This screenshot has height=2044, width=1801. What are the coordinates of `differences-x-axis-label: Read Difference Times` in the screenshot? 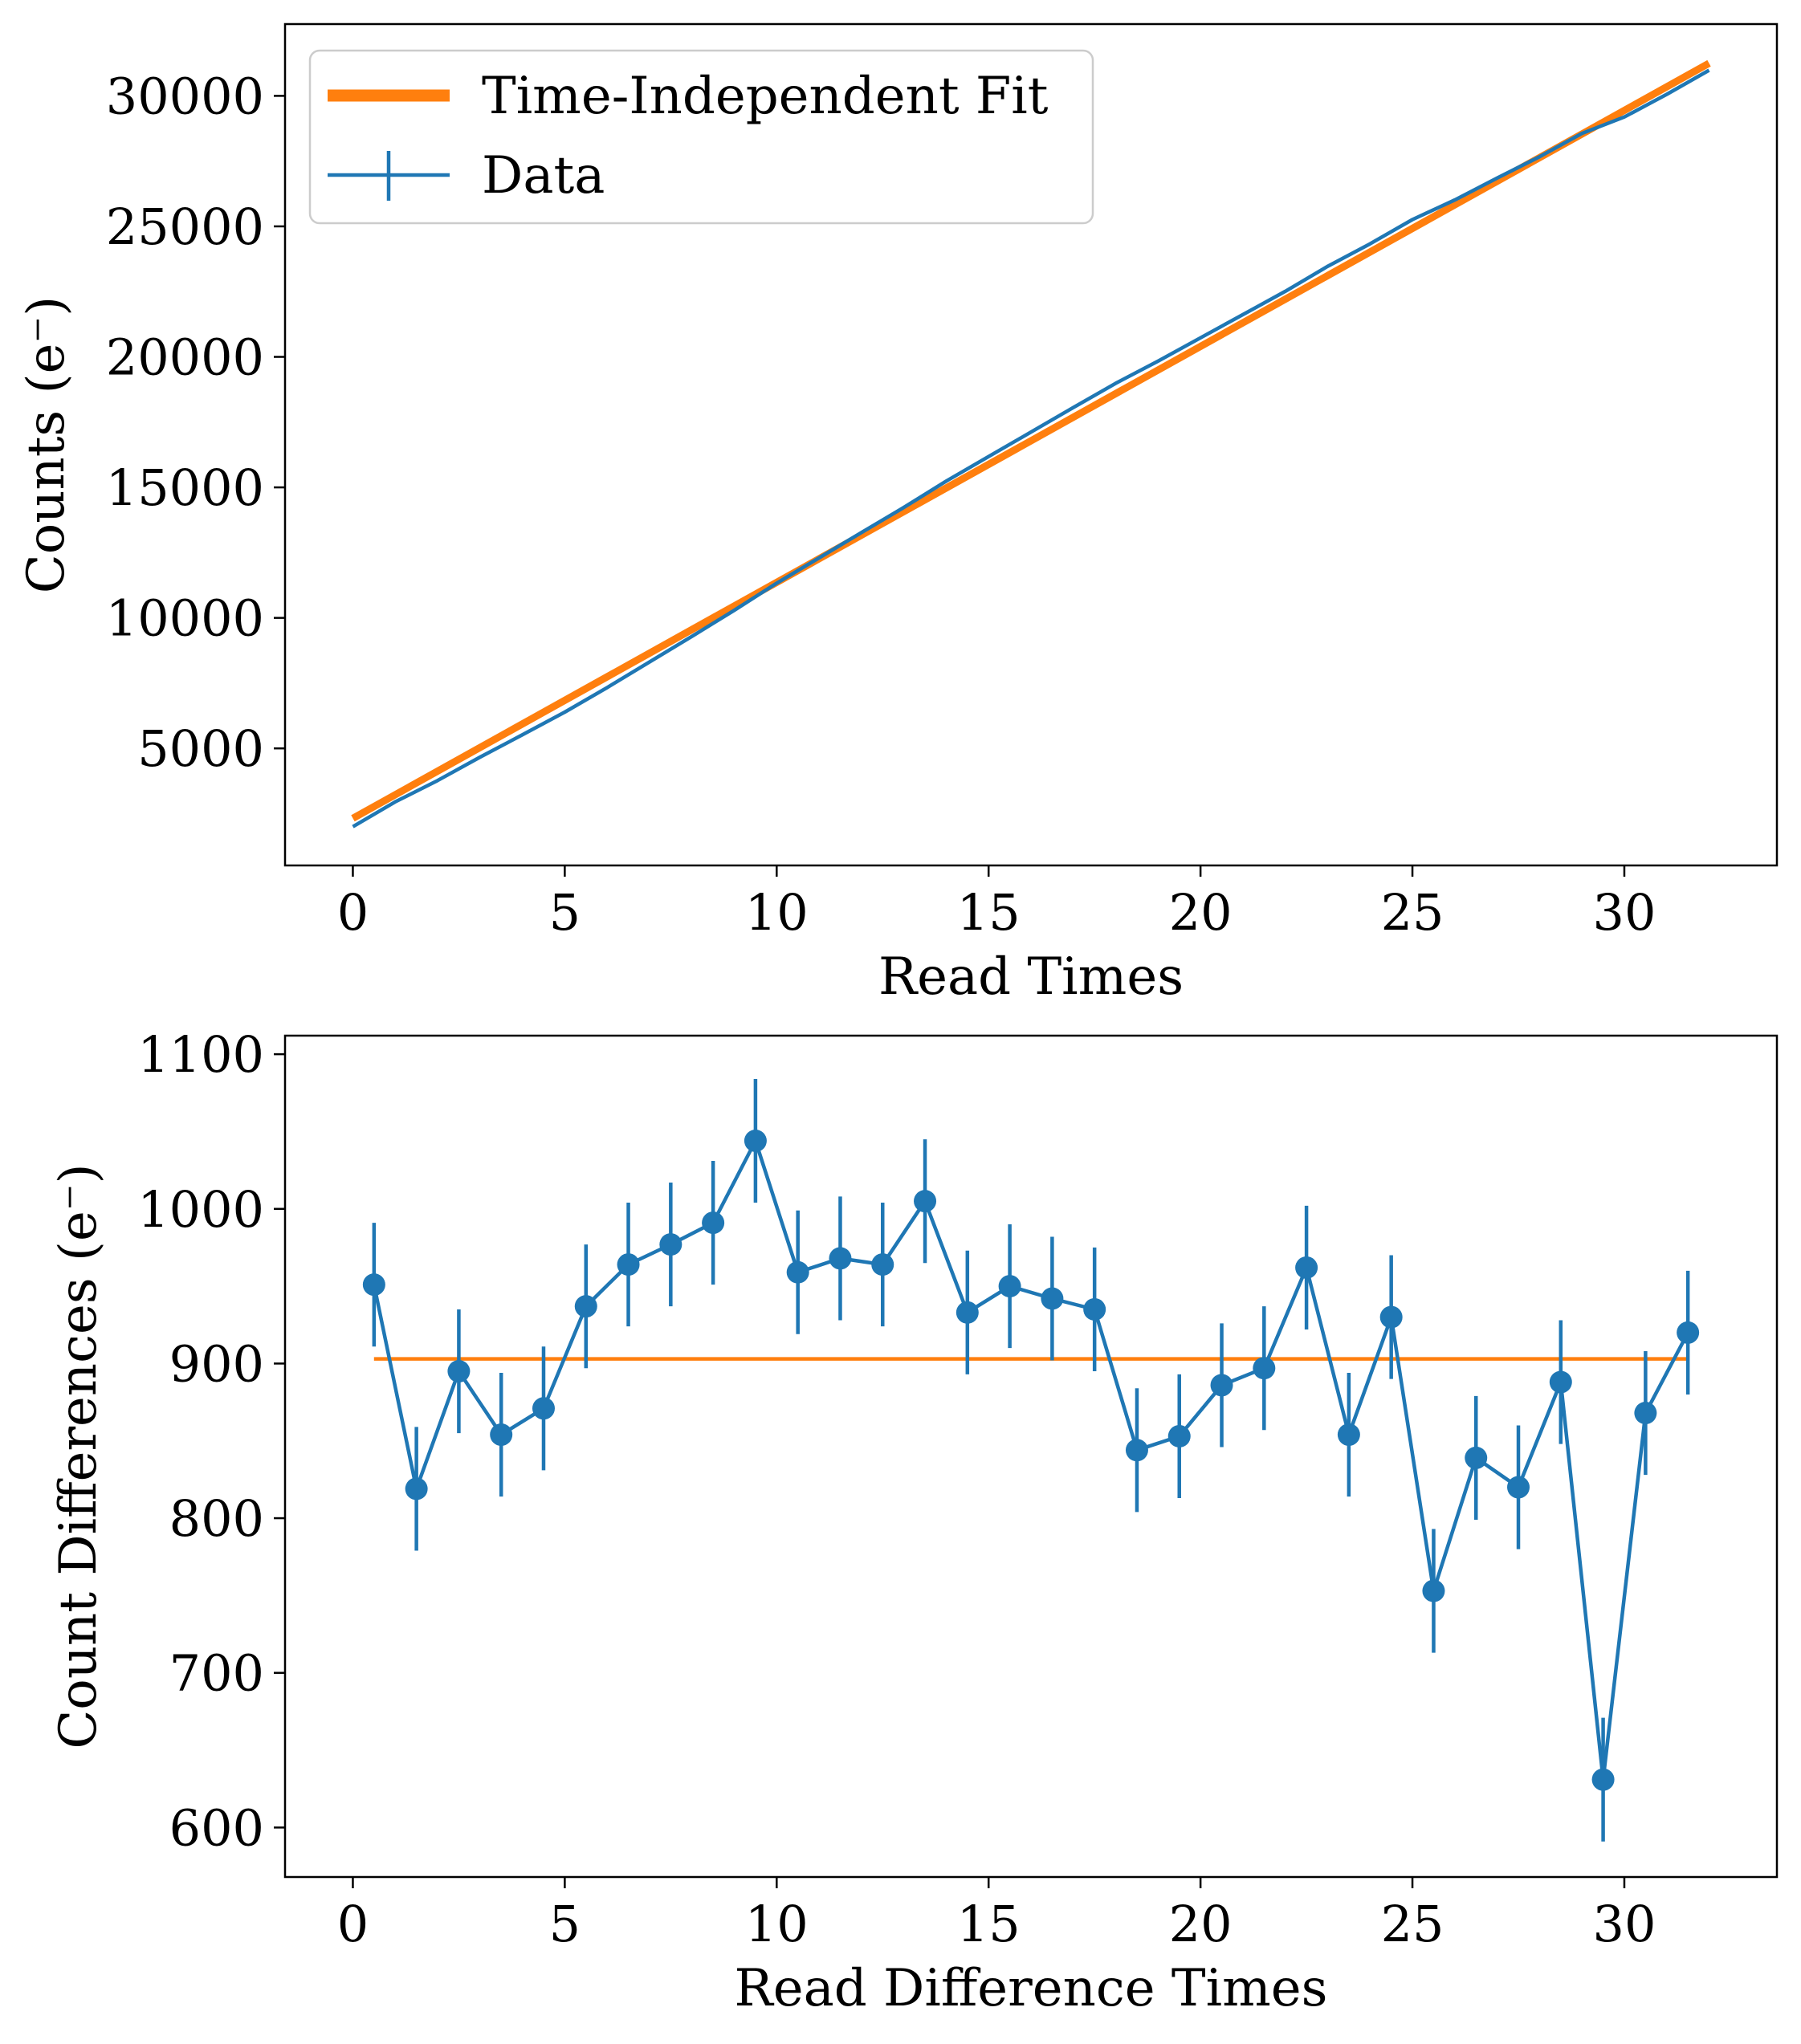 It's located at (1031, 1988).